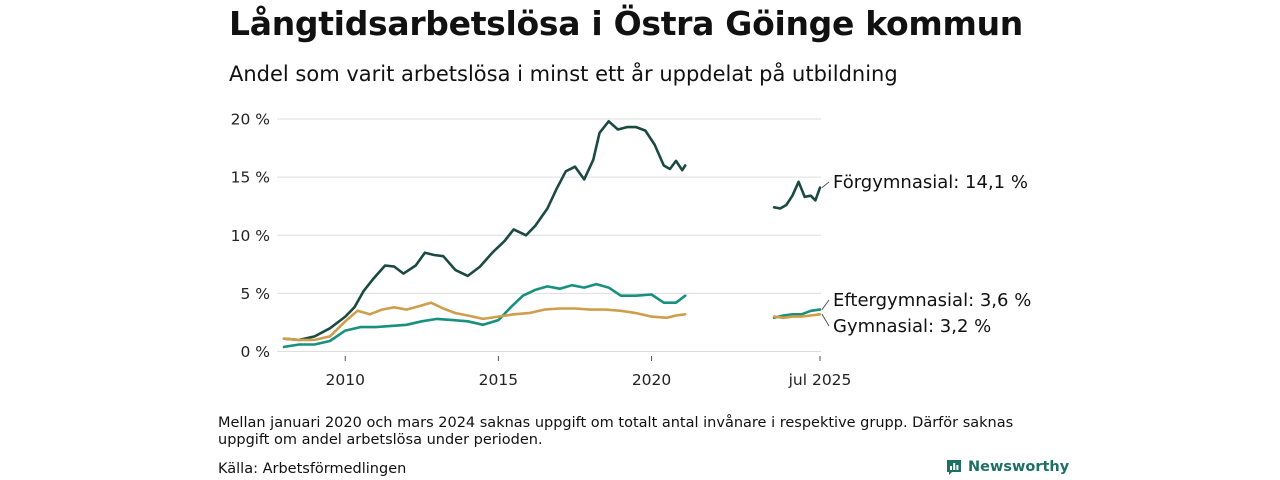  Describe the element at coordinates (589, 372) in the screenshot. I see `x-axis: 2010 2015 2020 jul 2025` at that location.